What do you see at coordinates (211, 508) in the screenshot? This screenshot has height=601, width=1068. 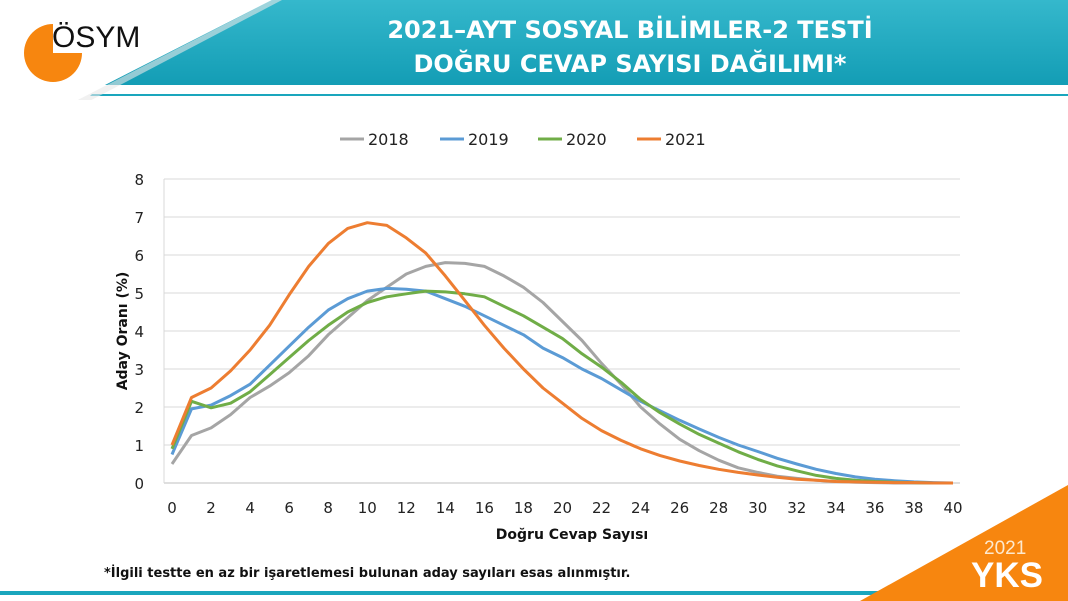 I see `x-tick-label: 2` at bounding box center [211, 508].